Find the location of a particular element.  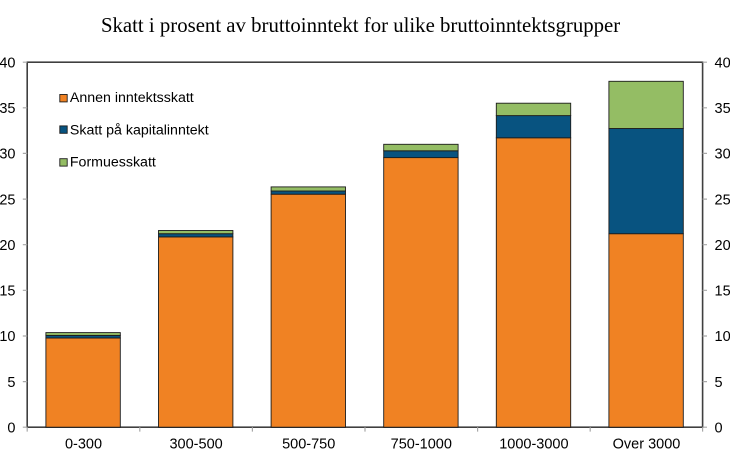

svg-text: Over 3000 is located at coordinates (647, 445).